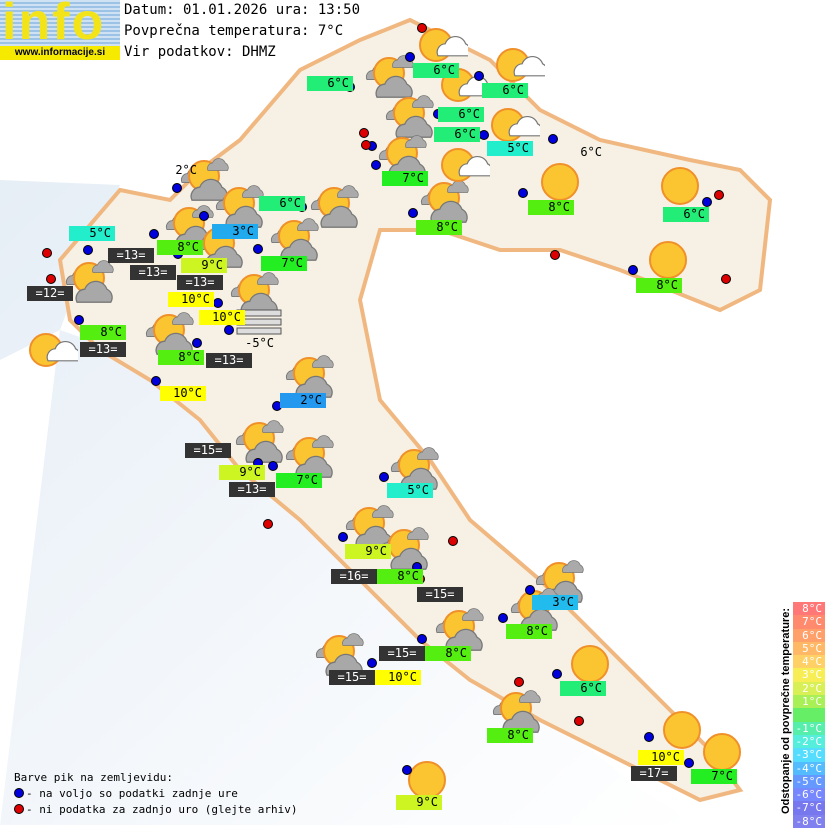 This screenshot has height=828, width=825. What do you see at coordinates (60, 53) in the screenshot?
I see `logo-url: www.informacije.si` at bounding box center [60, 53].